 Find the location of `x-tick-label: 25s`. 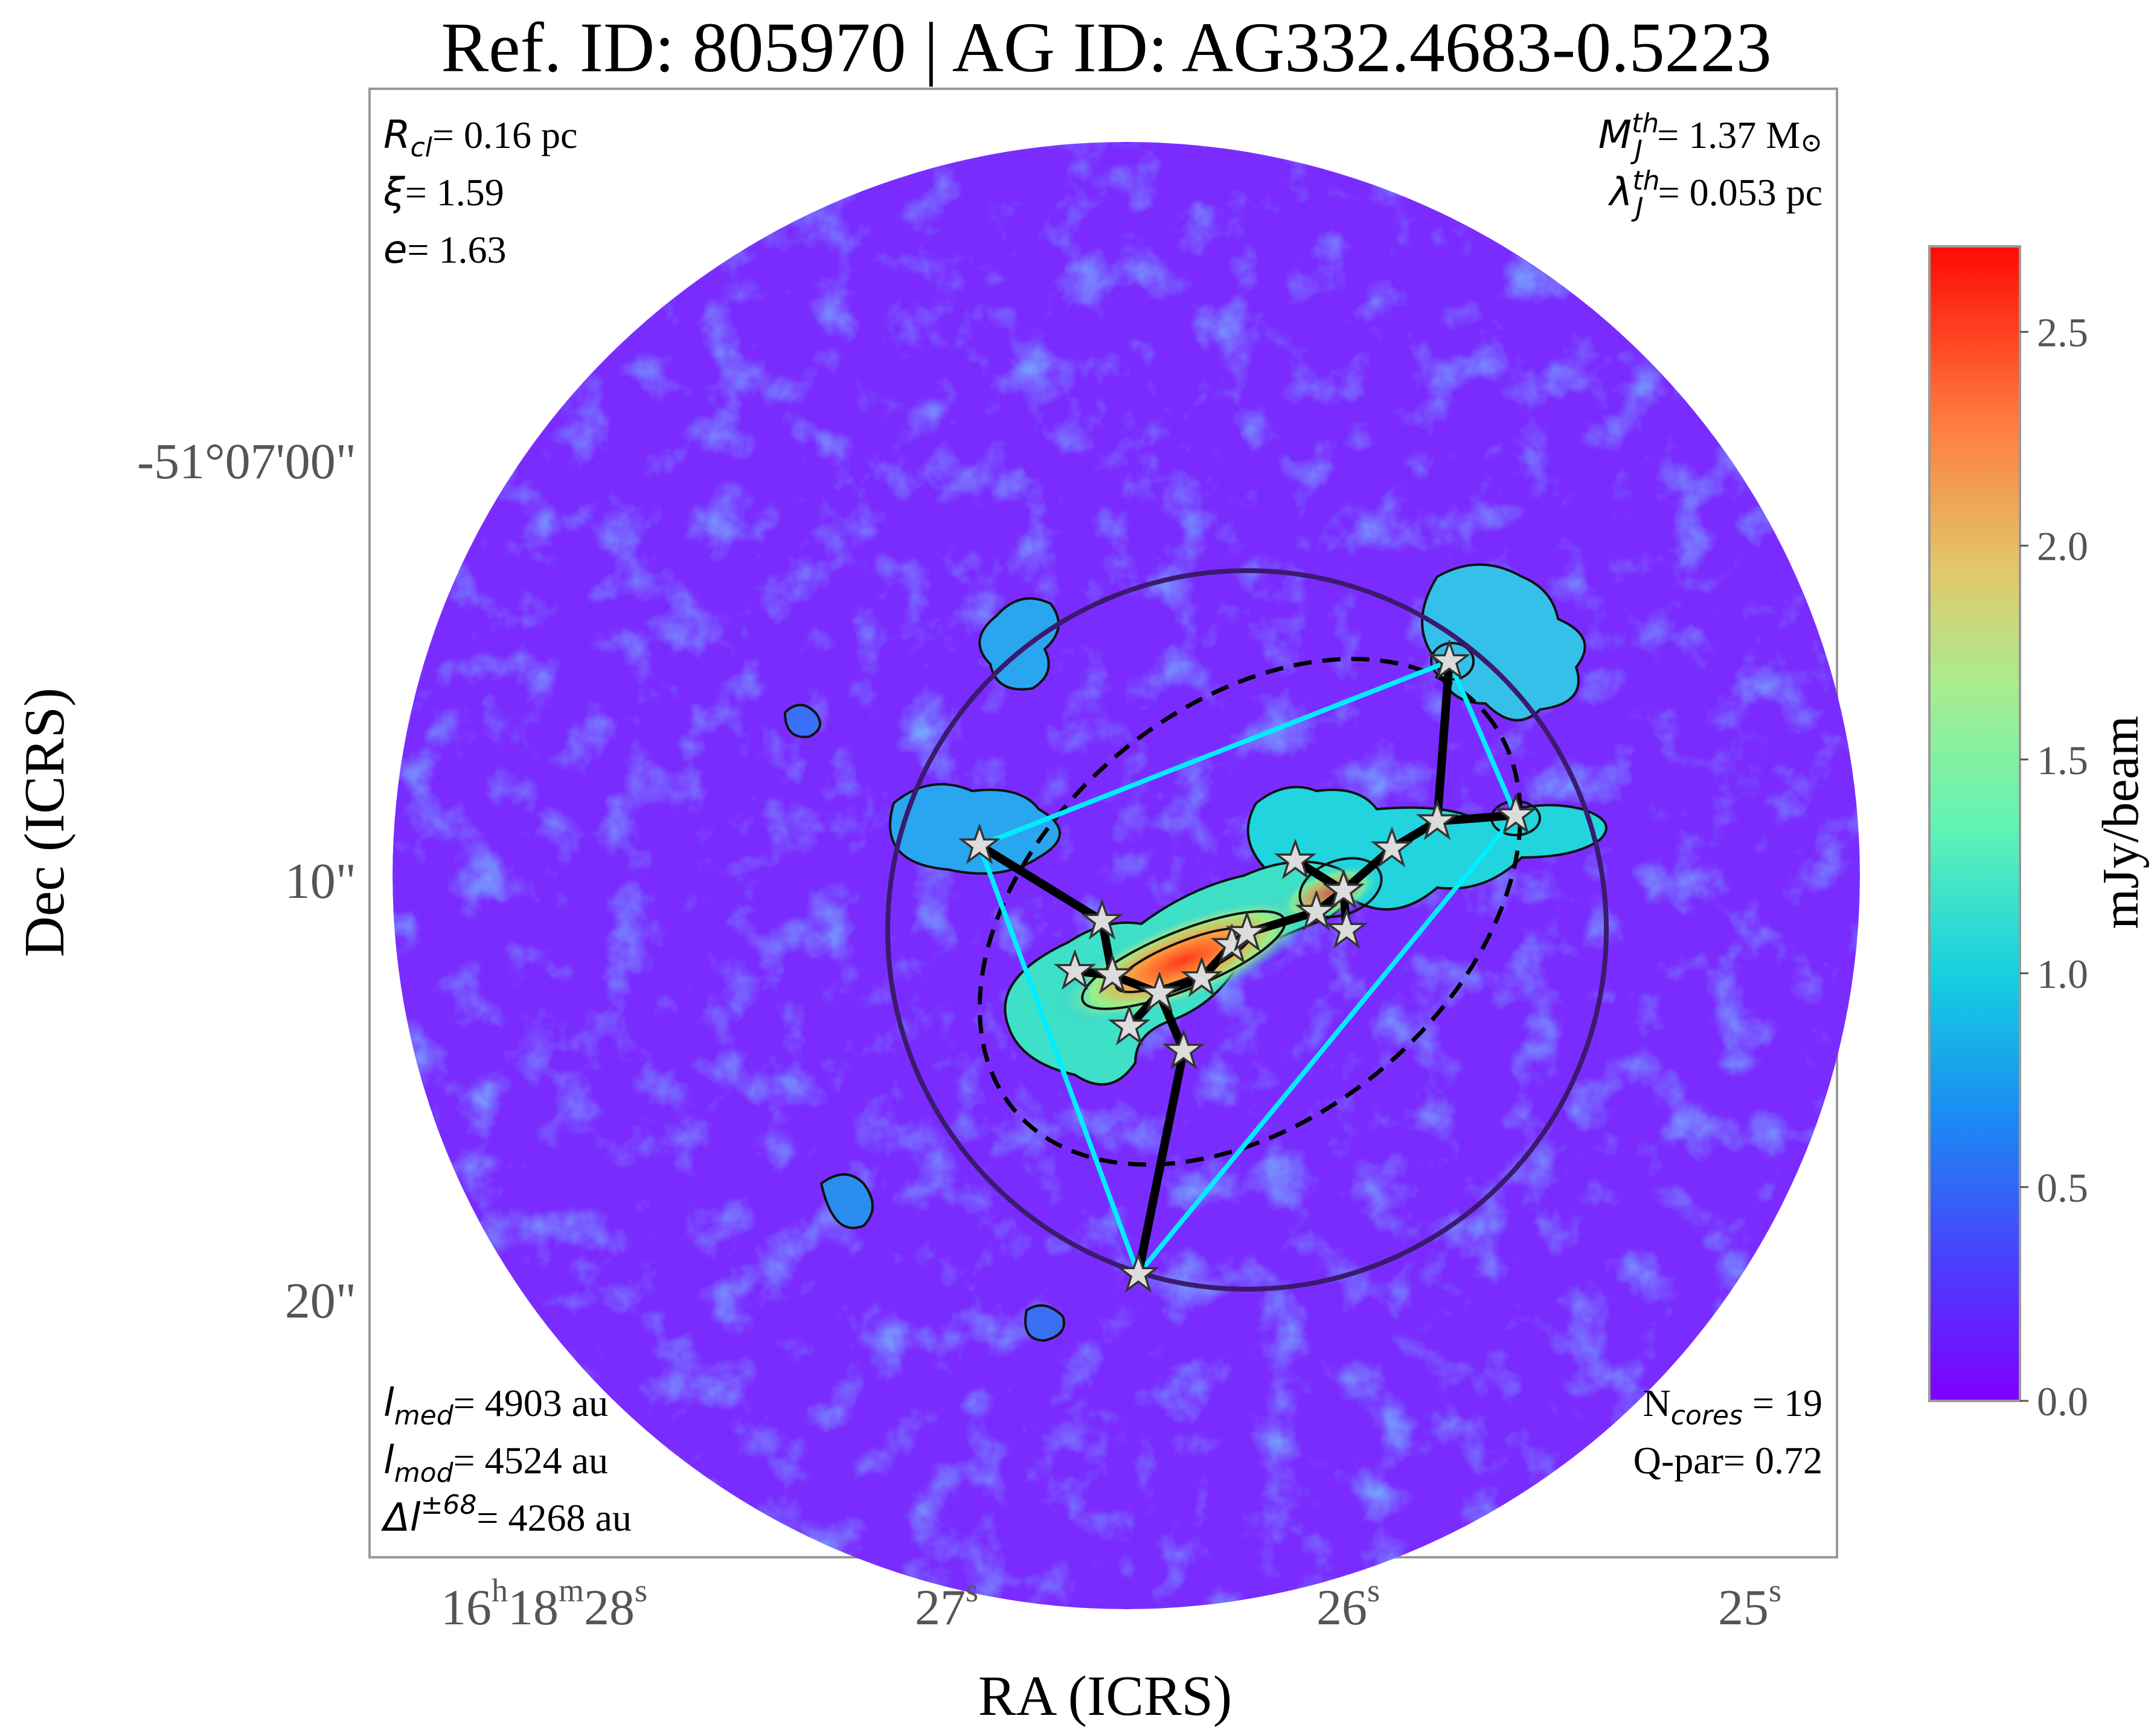

x-tick-label: 25s is located at coordinates (1749, 1604).